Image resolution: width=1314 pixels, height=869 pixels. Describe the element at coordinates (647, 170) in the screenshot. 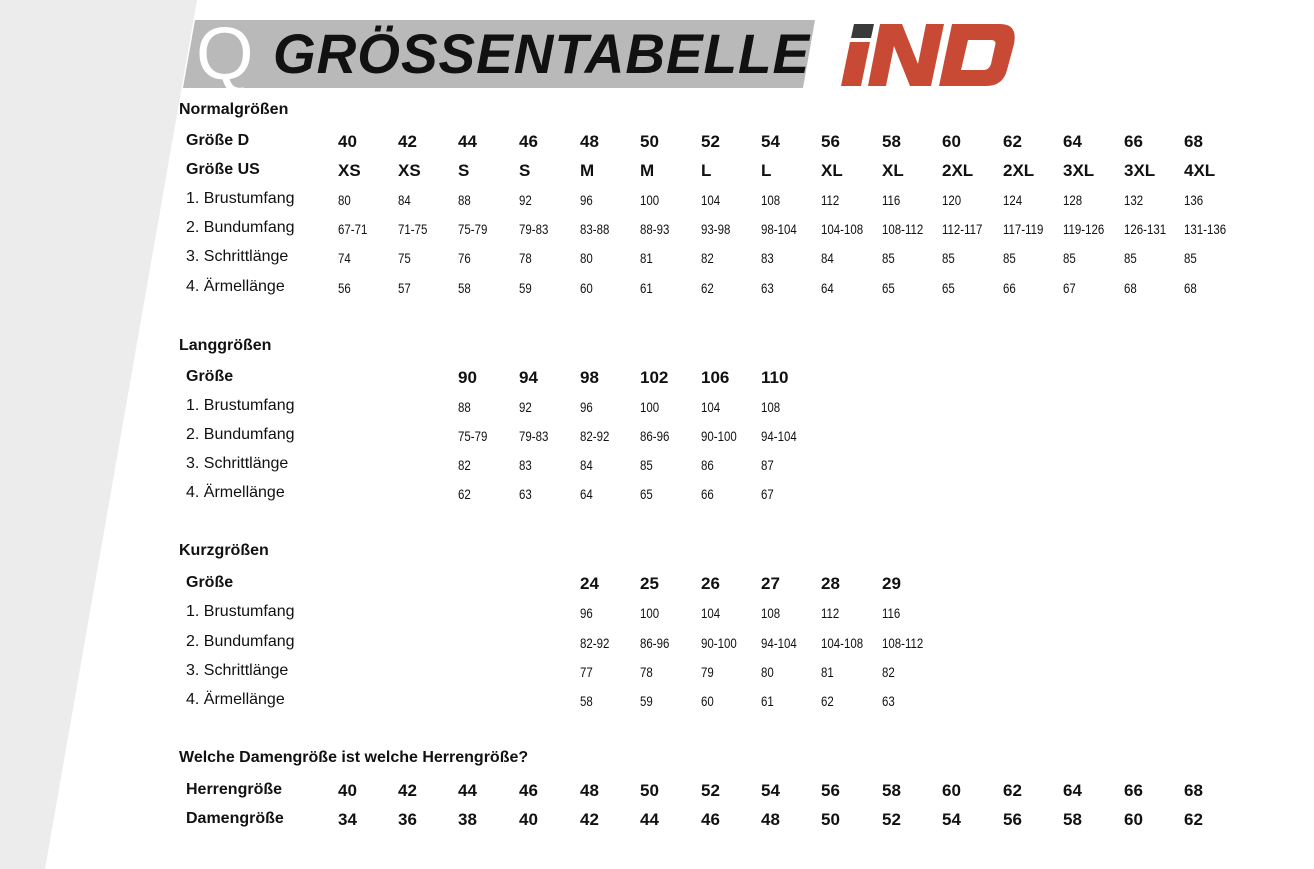

I see `table-cell: M` at that location.